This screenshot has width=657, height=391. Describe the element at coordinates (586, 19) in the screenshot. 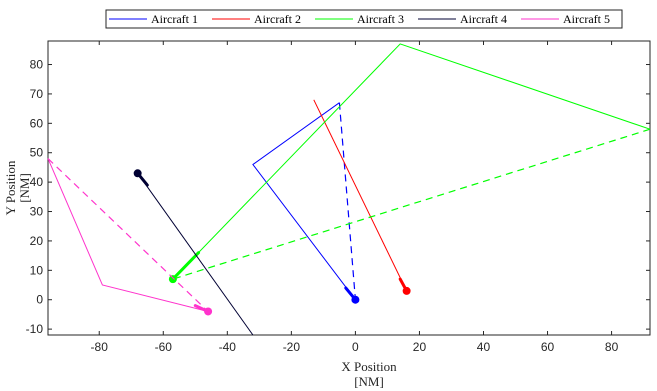

I see `legend-label-5: Aircraft 5` at that location.